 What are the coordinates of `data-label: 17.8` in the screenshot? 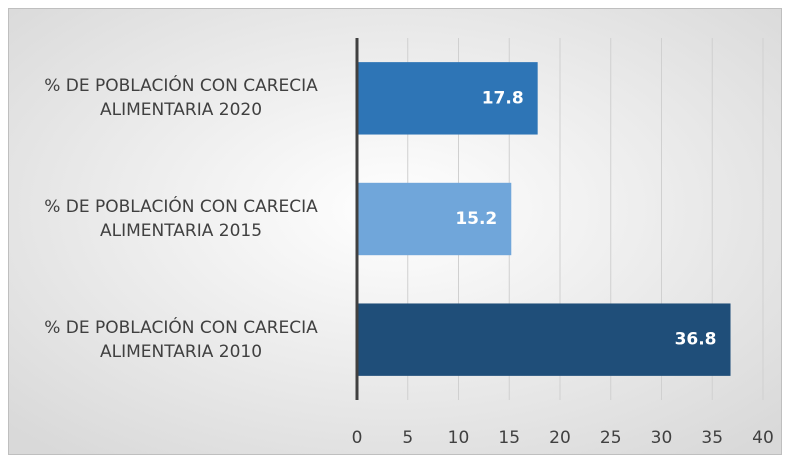 It's located at (503, 98).